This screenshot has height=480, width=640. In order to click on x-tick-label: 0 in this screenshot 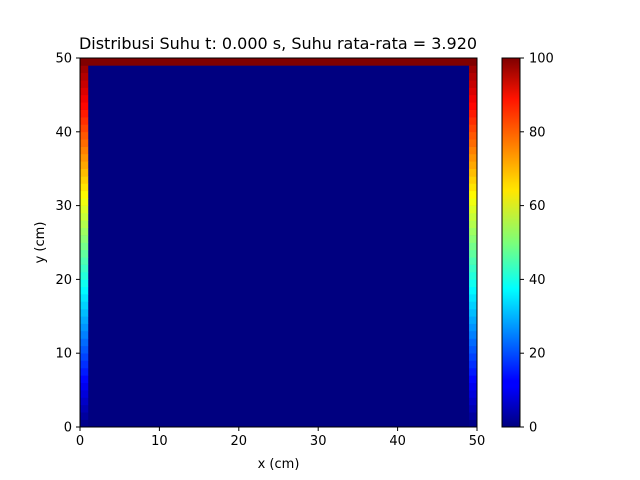, I will do `click(80, 441)`.